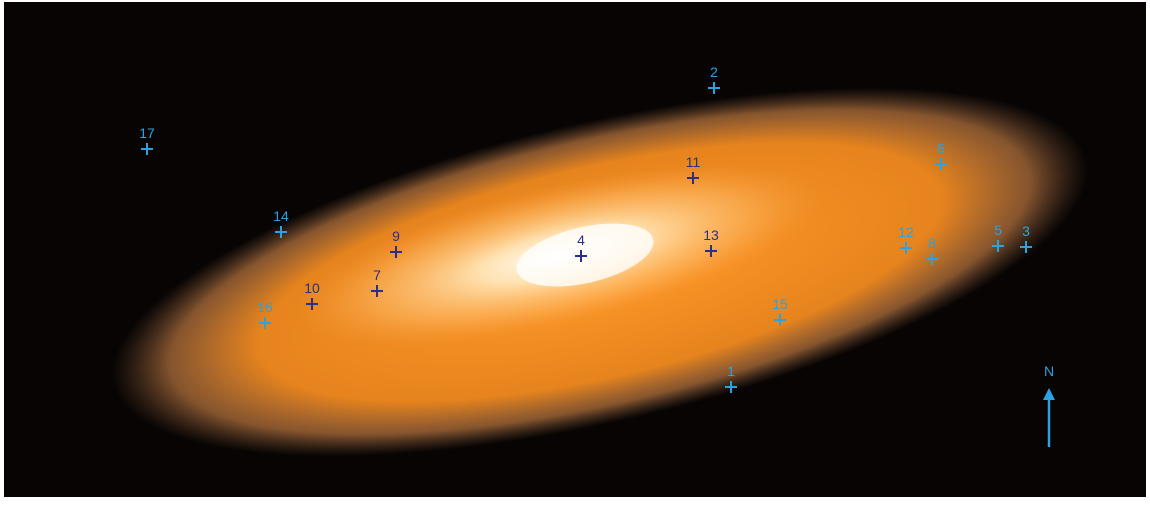 The height and width of the screenshot is (508, 1150). I want to click on marker-label: 7, so click(377, 275).